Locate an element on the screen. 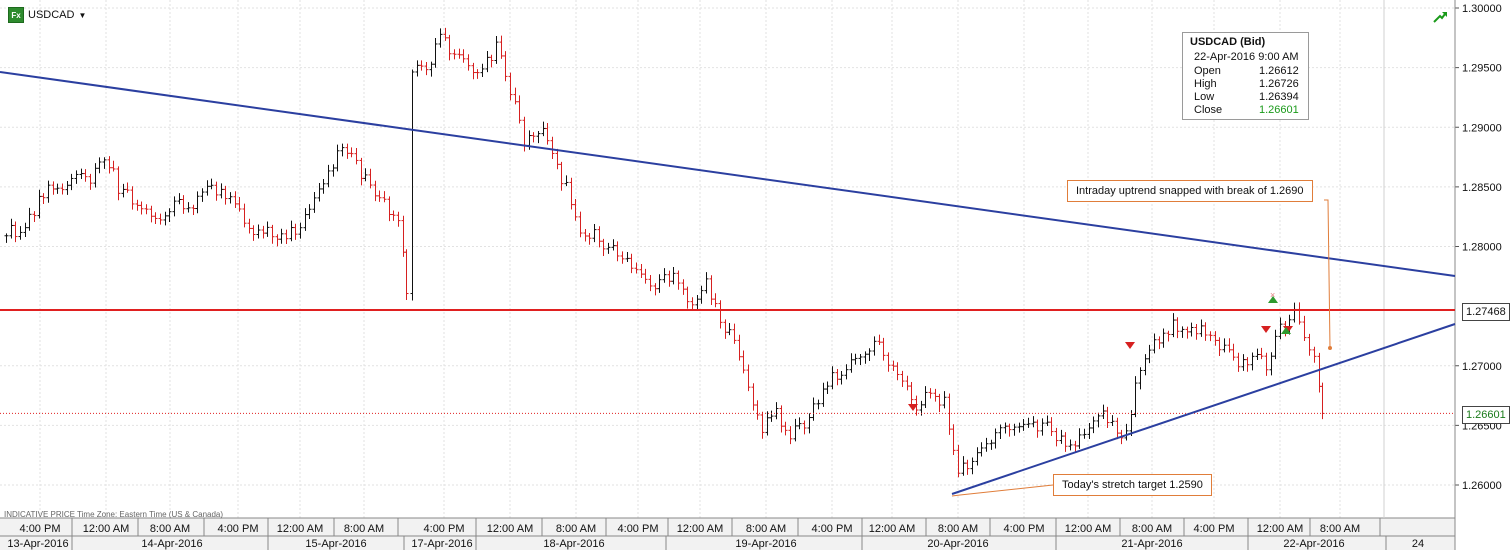  current-price-label: 1.26601 is located at coordinates (1486, 415).